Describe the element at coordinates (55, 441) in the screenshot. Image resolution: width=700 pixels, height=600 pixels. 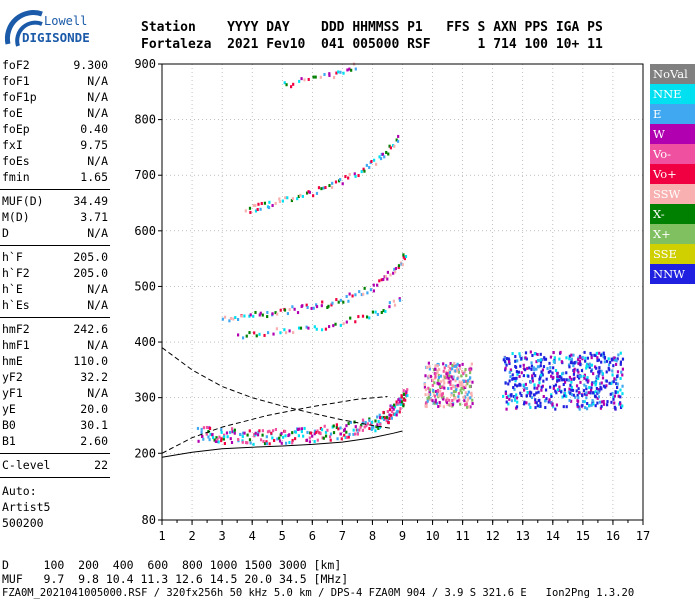
I see `param-row: B1 2.60` at that location.